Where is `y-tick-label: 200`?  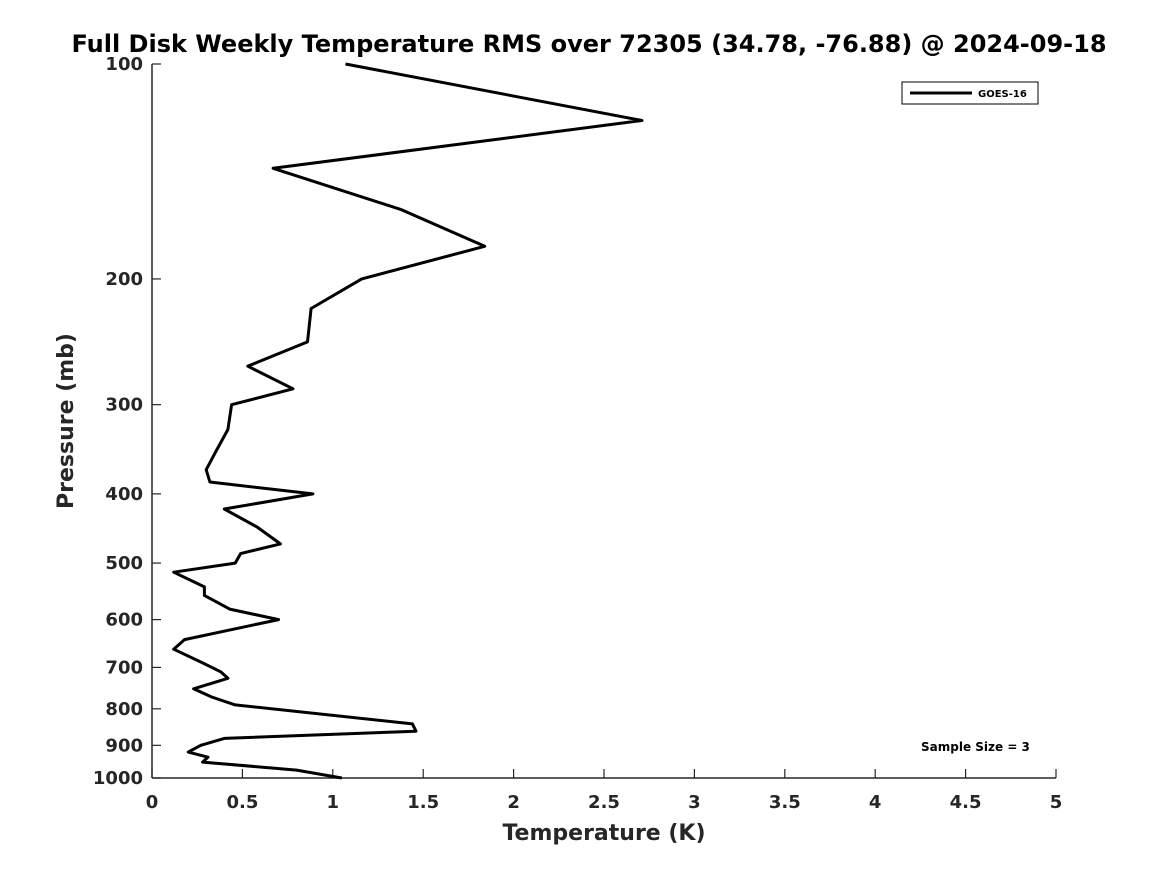 y-tick-label: 200 is located at coordinates (124, 279).